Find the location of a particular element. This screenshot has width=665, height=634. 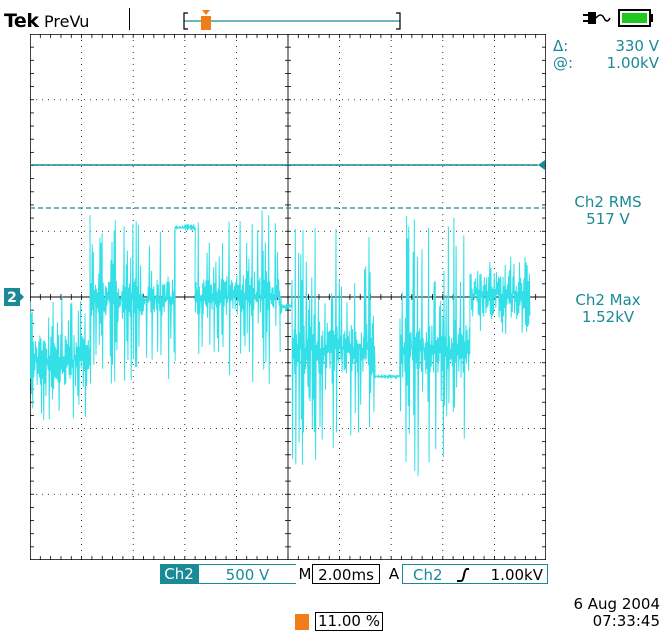

at-label: @: is located at coordinates (563, 63).